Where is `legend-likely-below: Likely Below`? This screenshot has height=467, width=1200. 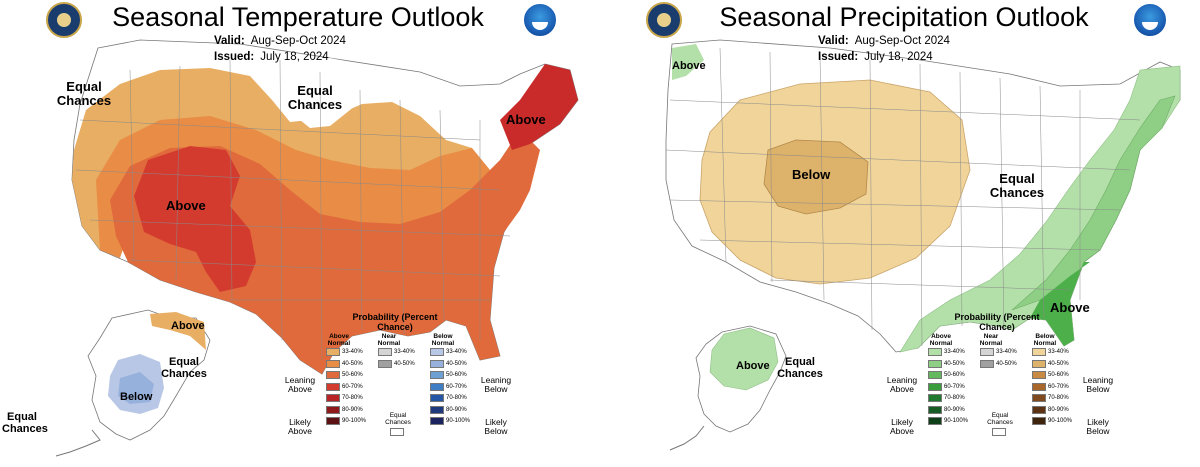
legend-likely-below: Likely Below is located at coordinates (496, 426).